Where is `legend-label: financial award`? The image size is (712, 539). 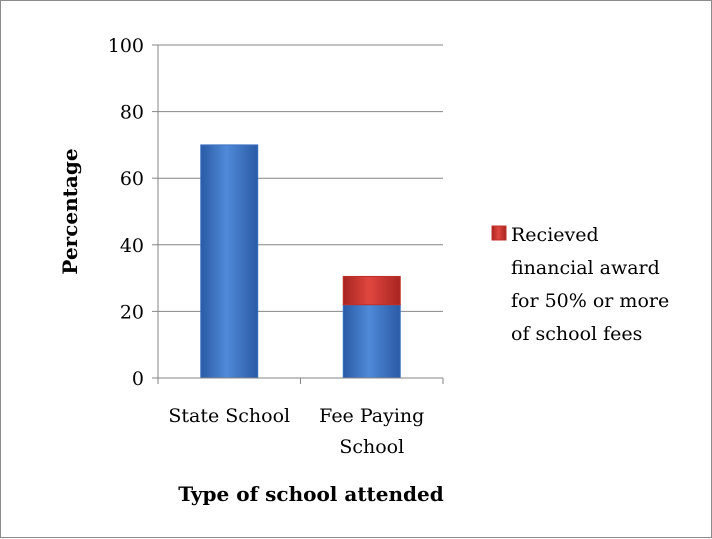
legend-label: financial award is located at coordinates (585, 268).